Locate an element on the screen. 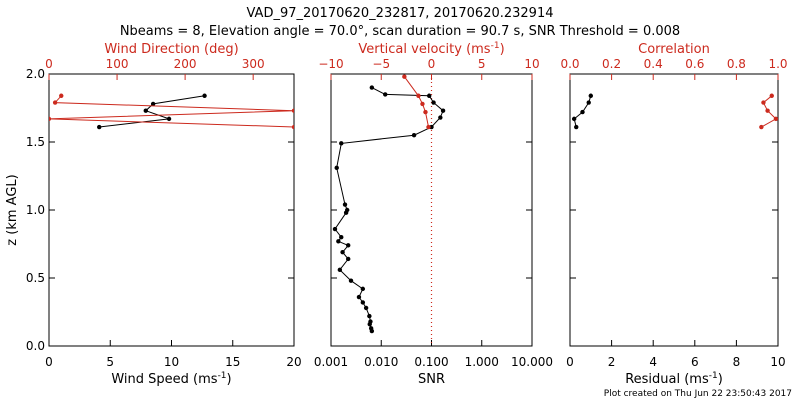 The image size is (800, 400). x-bottom-tick-label: 10.000 is located at coordinates (532, 362).